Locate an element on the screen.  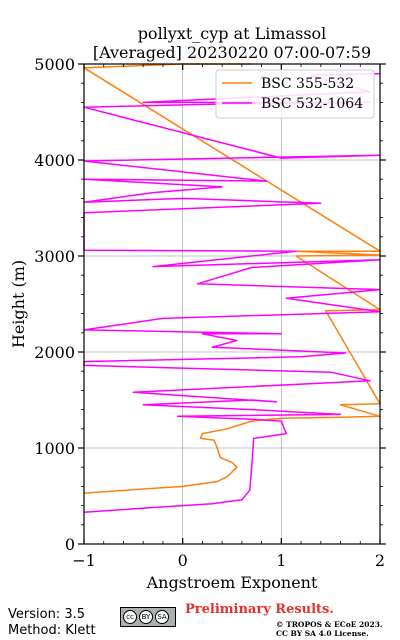
cc-license-badge: cc BY SA is located at coordinates (148, 617).